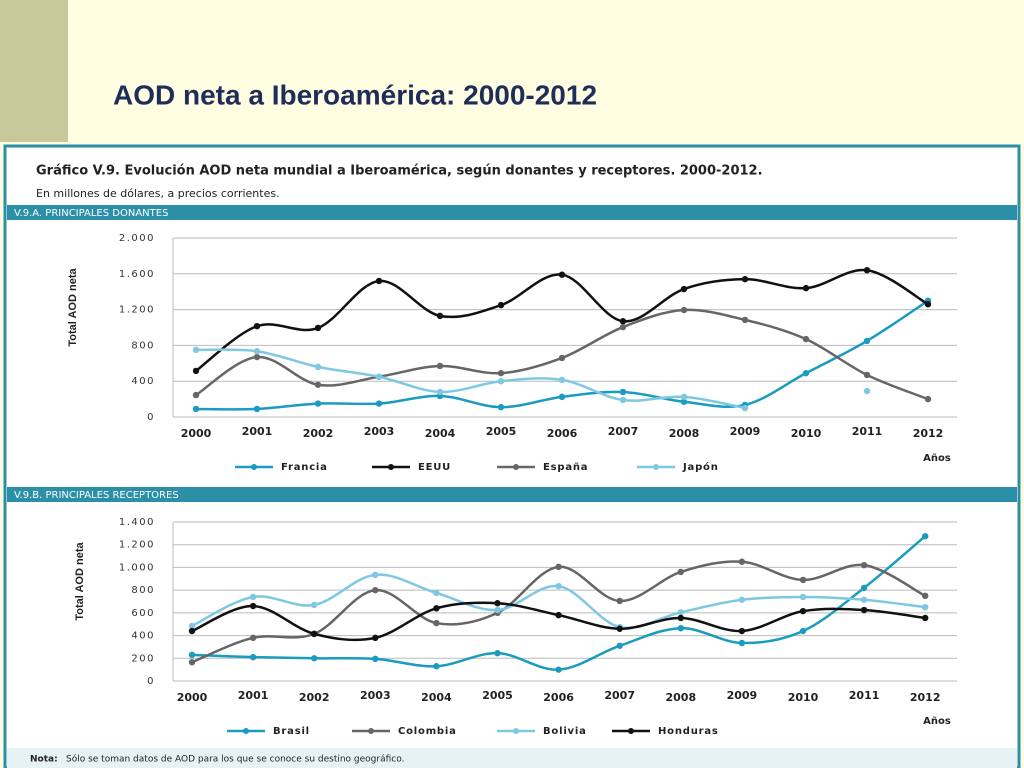  Describe the element at coordinates (688, 731) in the screenshot. I see `legend-label: Honduras` at that location.